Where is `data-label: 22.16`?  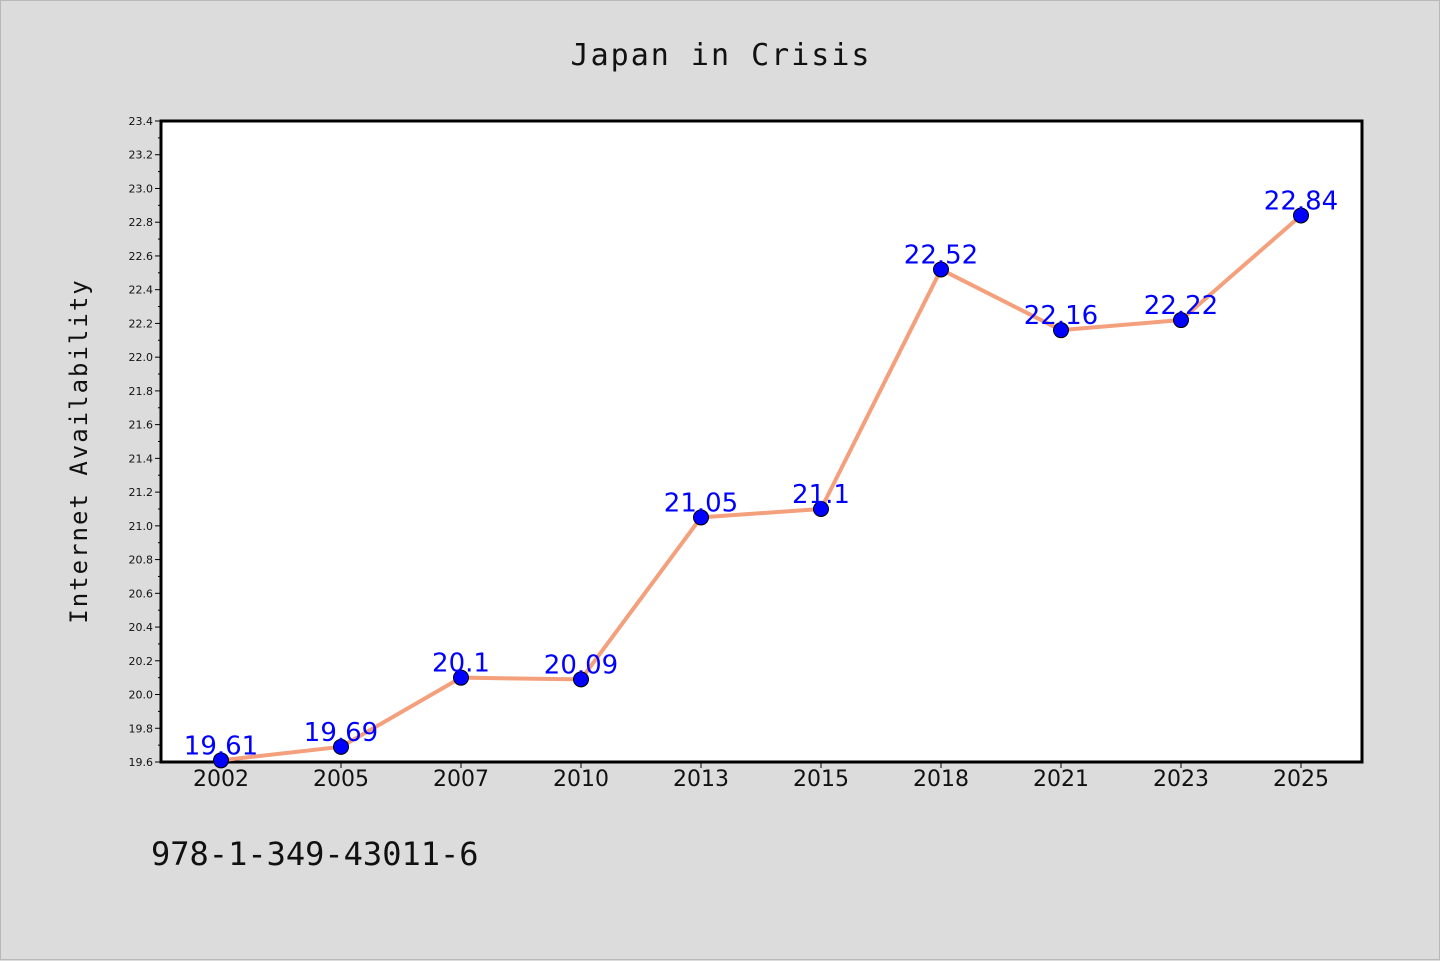 data-label: 22.16 is located at coordinates (1061, 316).